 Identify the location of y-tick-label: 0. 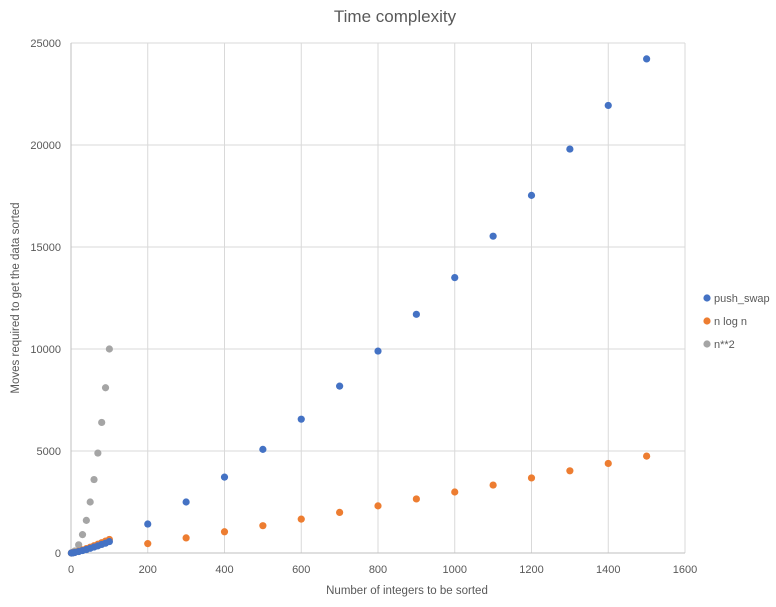
(58, 554).